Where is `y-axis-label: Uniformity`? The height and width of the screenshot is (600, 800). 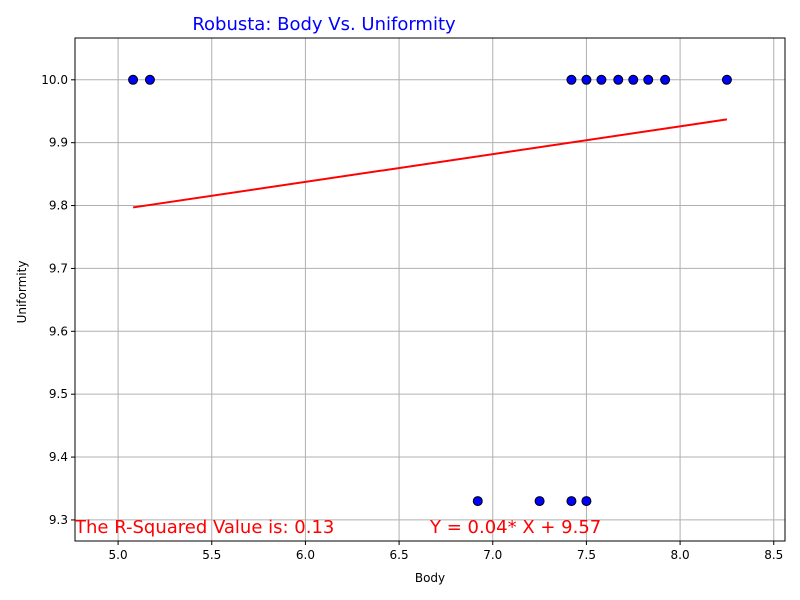
y-axis-label: Uniformity is located at coordinates (22, 292).